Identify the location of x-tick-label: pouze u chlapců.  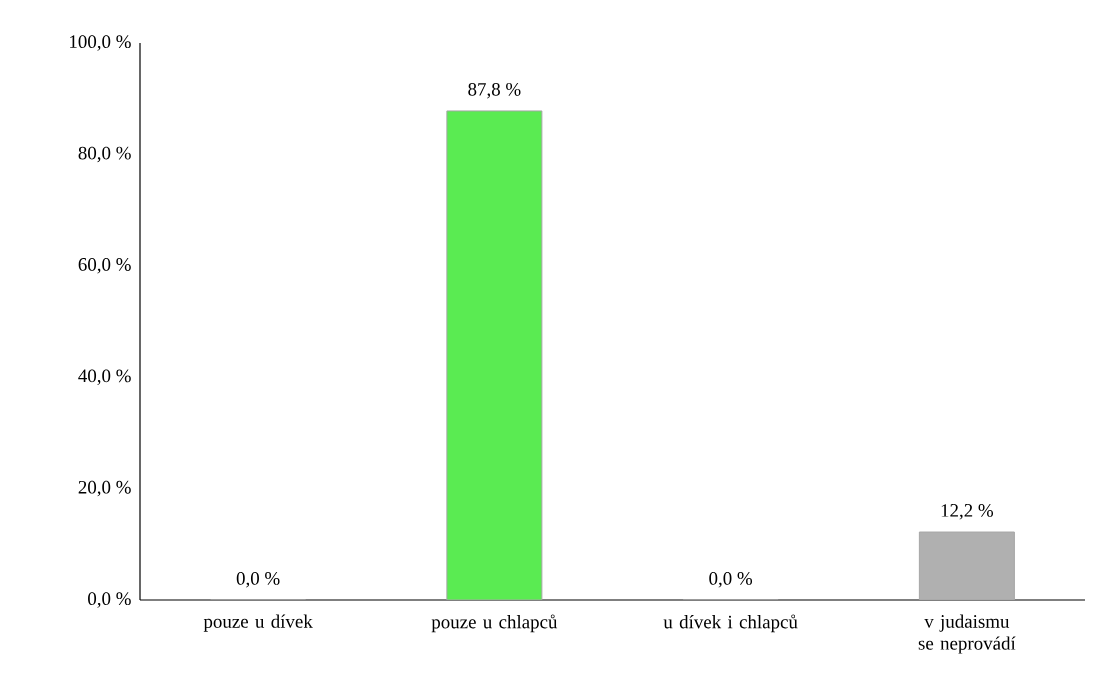
(494, 623).